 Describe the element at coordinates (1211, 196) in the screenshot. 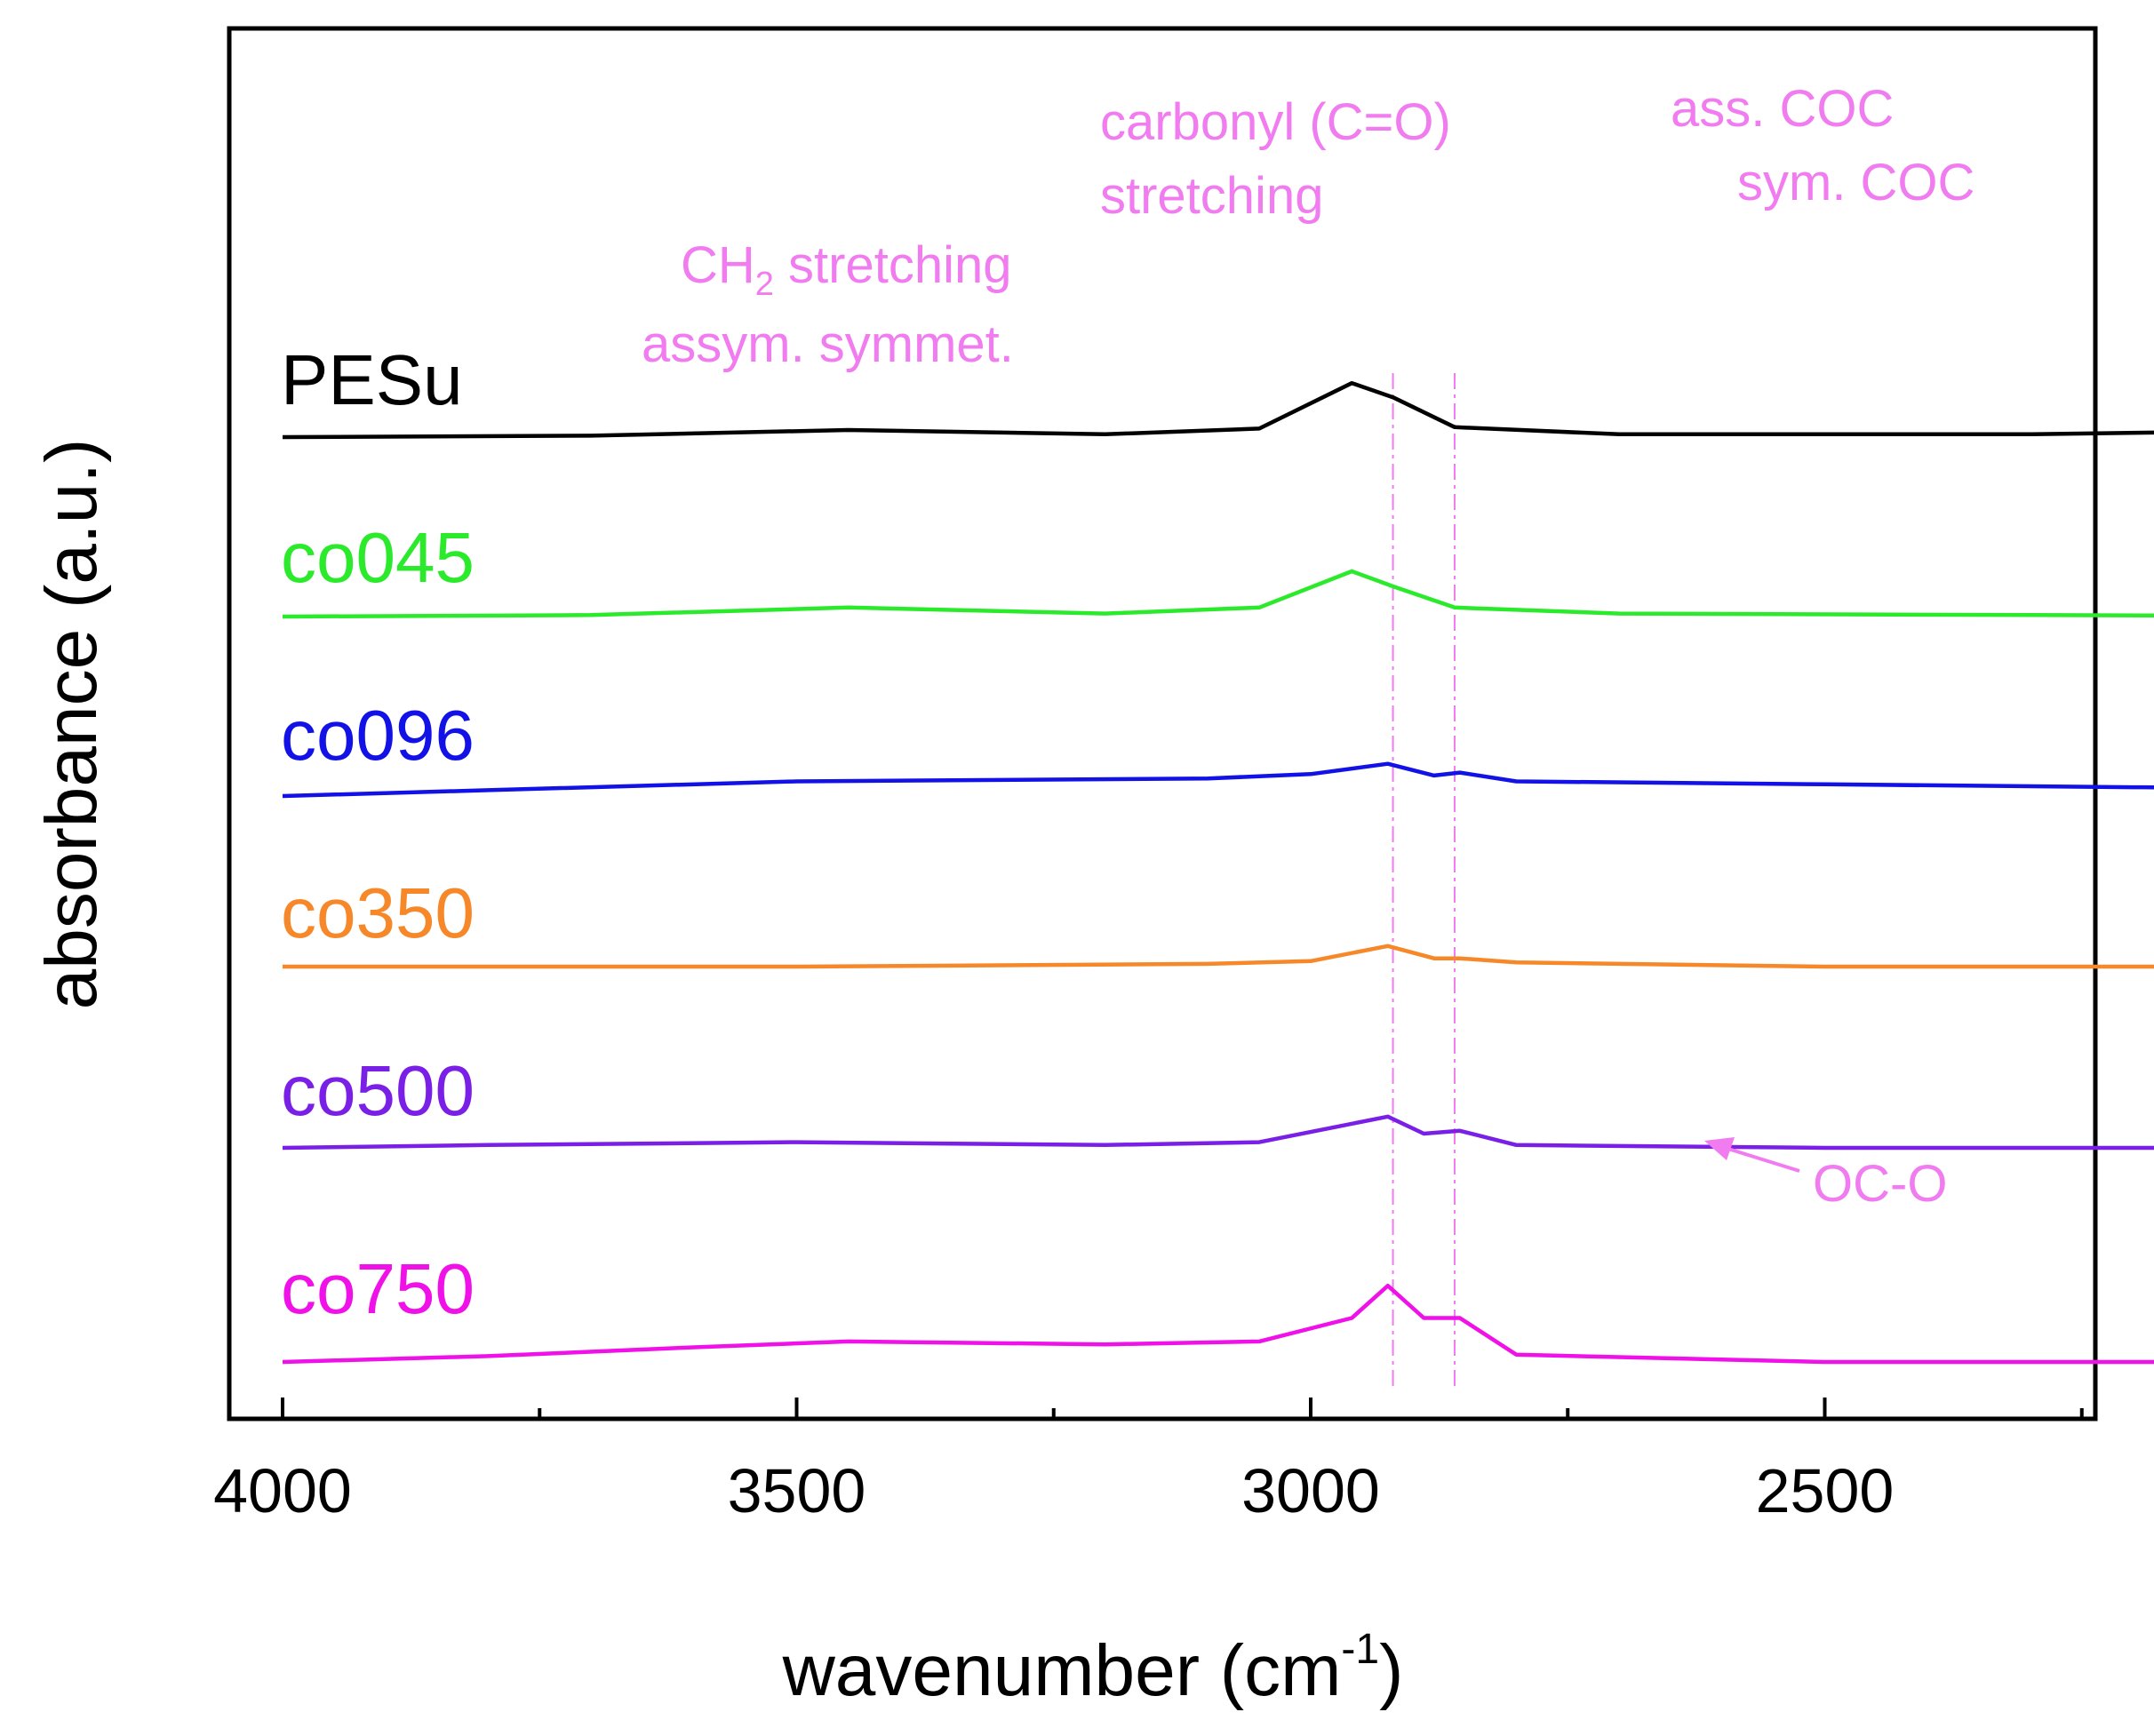

I see `annotation-carbonyl-stretching: stretching` at that location.